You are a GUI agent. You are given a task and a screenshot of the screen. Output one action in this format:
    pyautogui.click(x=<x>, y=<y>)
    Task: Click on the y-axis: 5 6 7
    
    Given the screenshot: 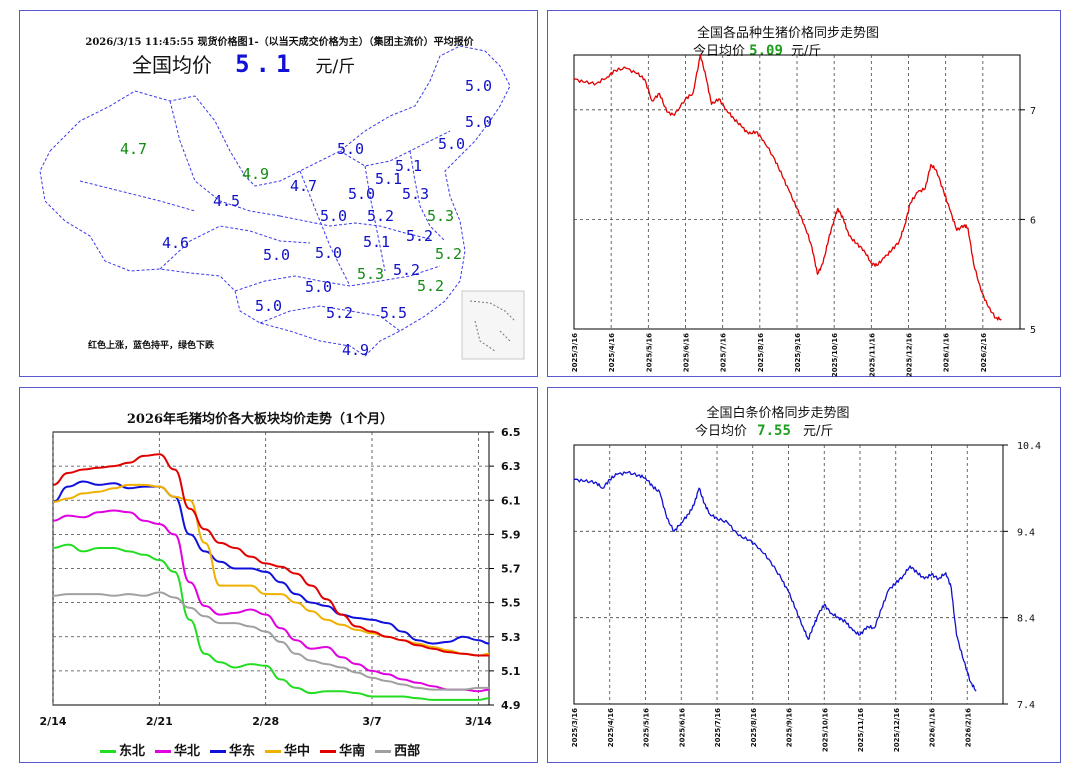 What is the action you would take?
    pyautogui.click(x=1028, y=221)
    